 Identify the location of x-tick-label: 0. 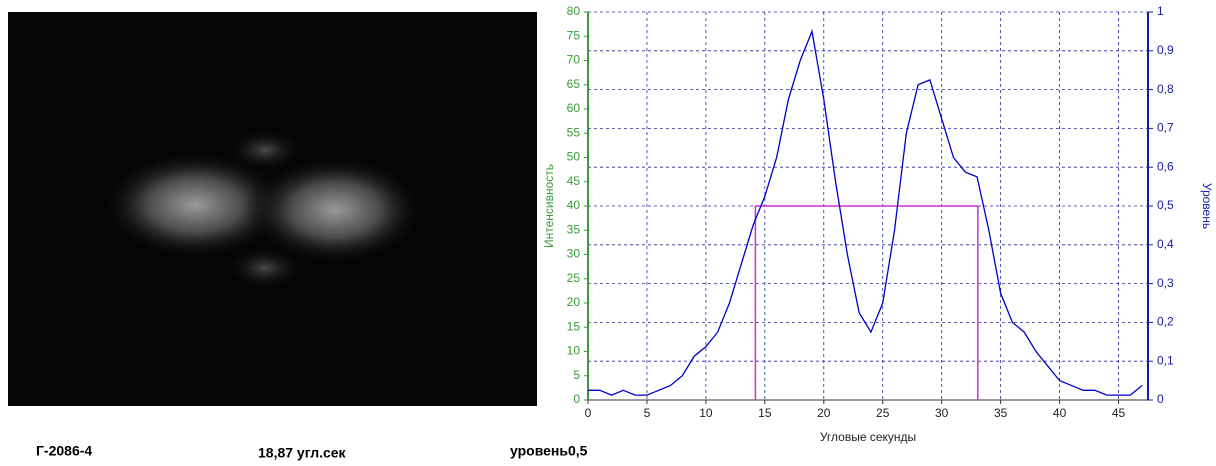
(588, 413).